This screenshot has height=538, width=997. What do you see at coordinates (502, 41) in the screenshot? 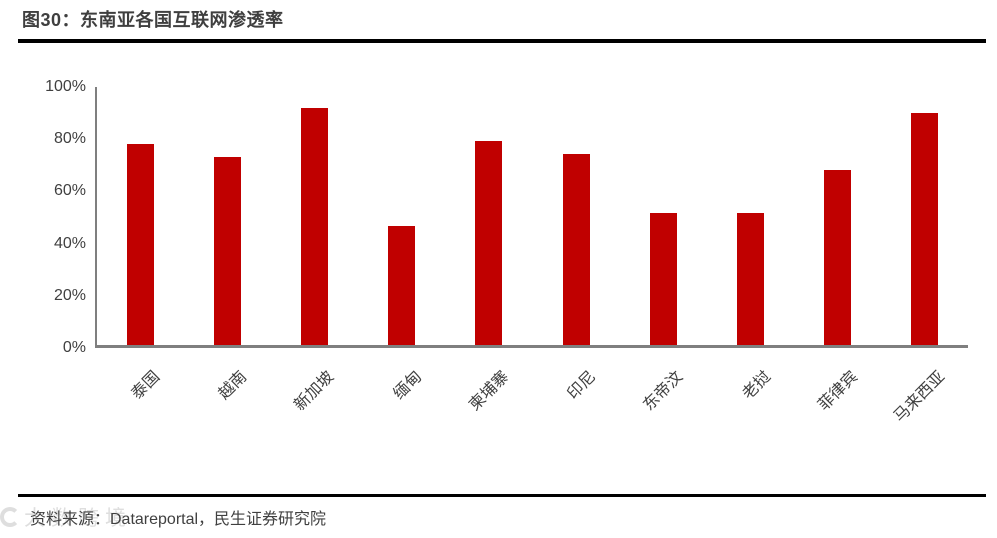
I see `title-underline` at bounding box center [502, 41].